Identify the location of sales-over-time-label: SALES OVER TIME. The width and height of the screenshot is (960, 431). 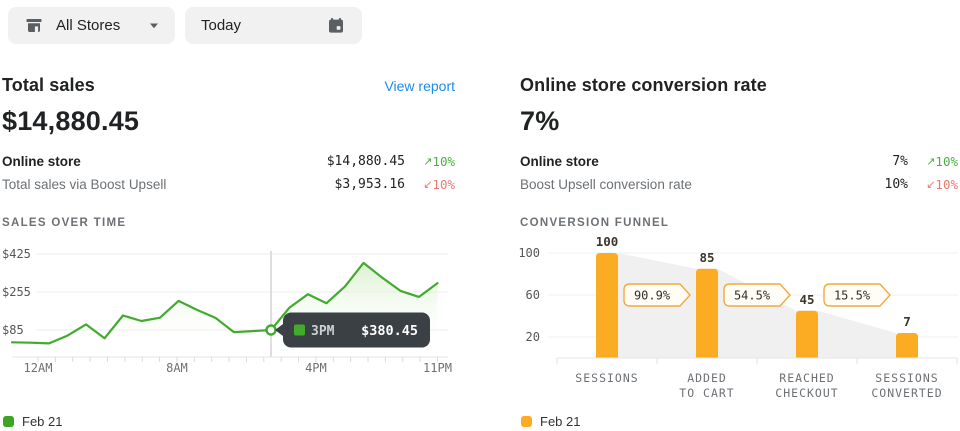
(64, 223).